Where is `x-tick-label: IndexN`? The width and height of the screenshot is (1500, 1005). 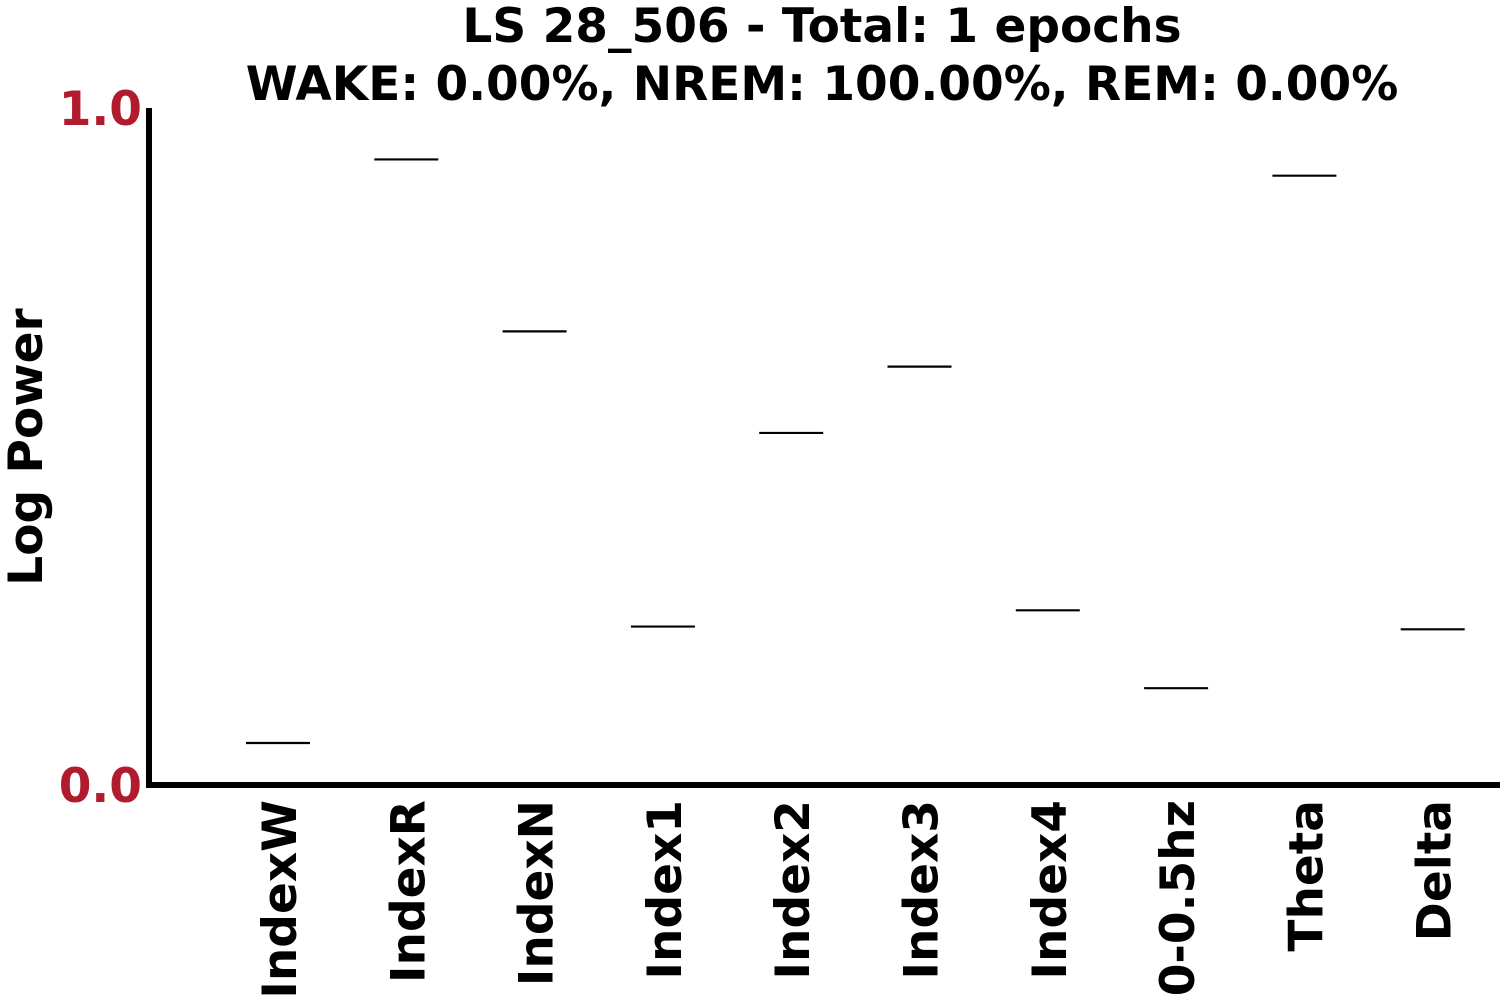 x-tick-label: IndexN is located at coordinates (537, 893).